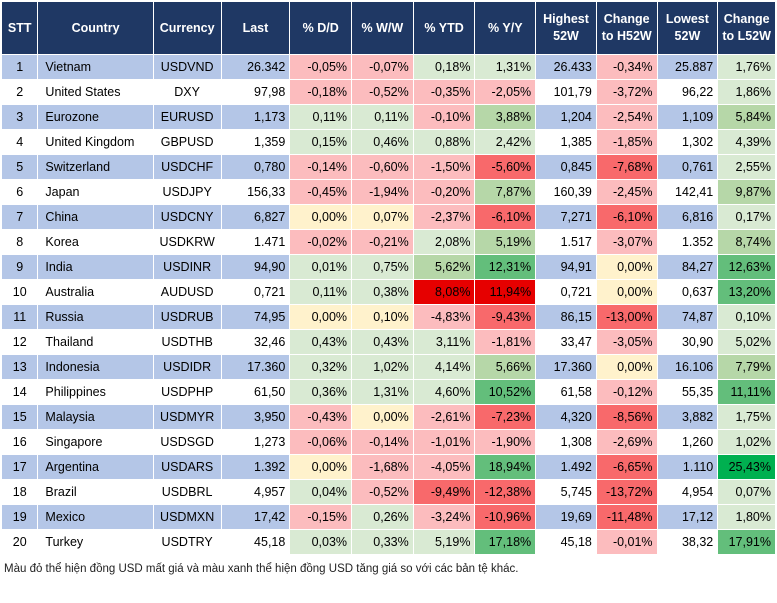 The width and height of the screenshot is (777, 603). I want to click on cell-change-to-h52w: -1,85%, so click(626, 142).